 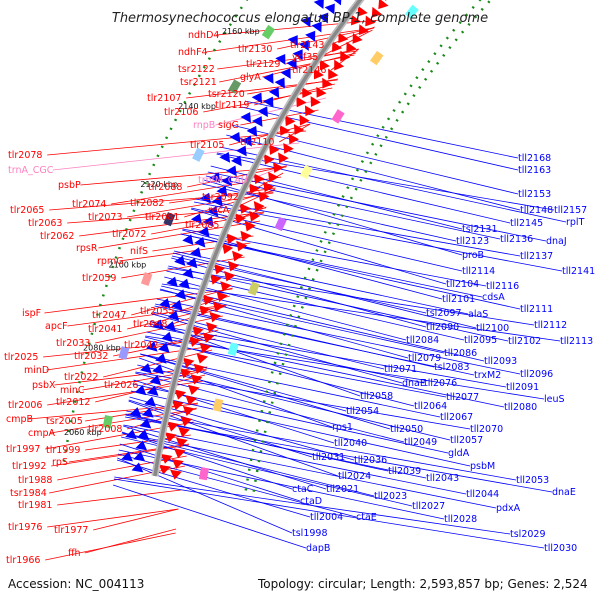 I want to click on reverse-gene-label: tll2086, so click(x=460, y=353).